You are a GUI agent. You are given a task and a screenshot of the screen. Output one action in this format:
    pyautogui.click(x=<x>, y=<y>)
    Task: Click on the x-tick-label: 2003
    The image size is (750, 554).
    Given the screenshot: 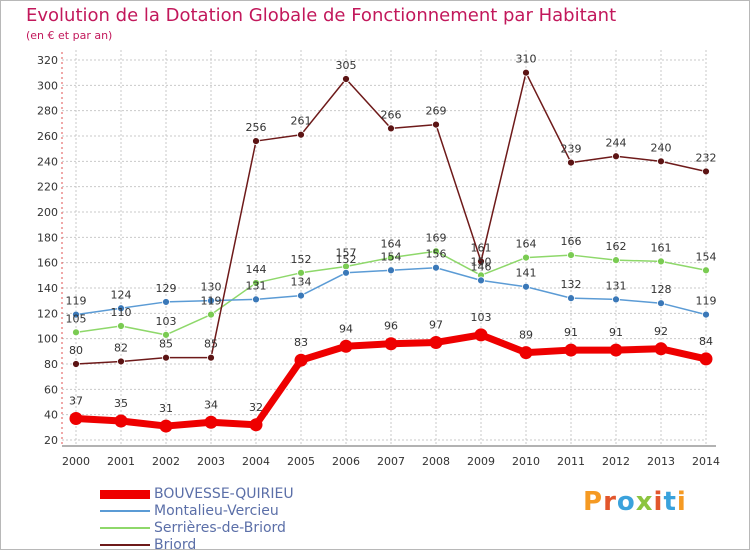 What is the action you would take?
    pyautogui.click(x=211, y=461)
    